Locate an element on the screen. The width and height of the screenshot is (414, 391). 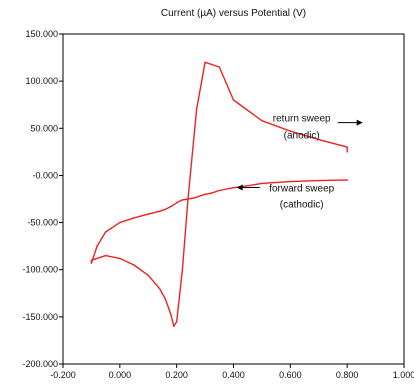
annotation-label: (anodic) is located at coordinates (302, 136).